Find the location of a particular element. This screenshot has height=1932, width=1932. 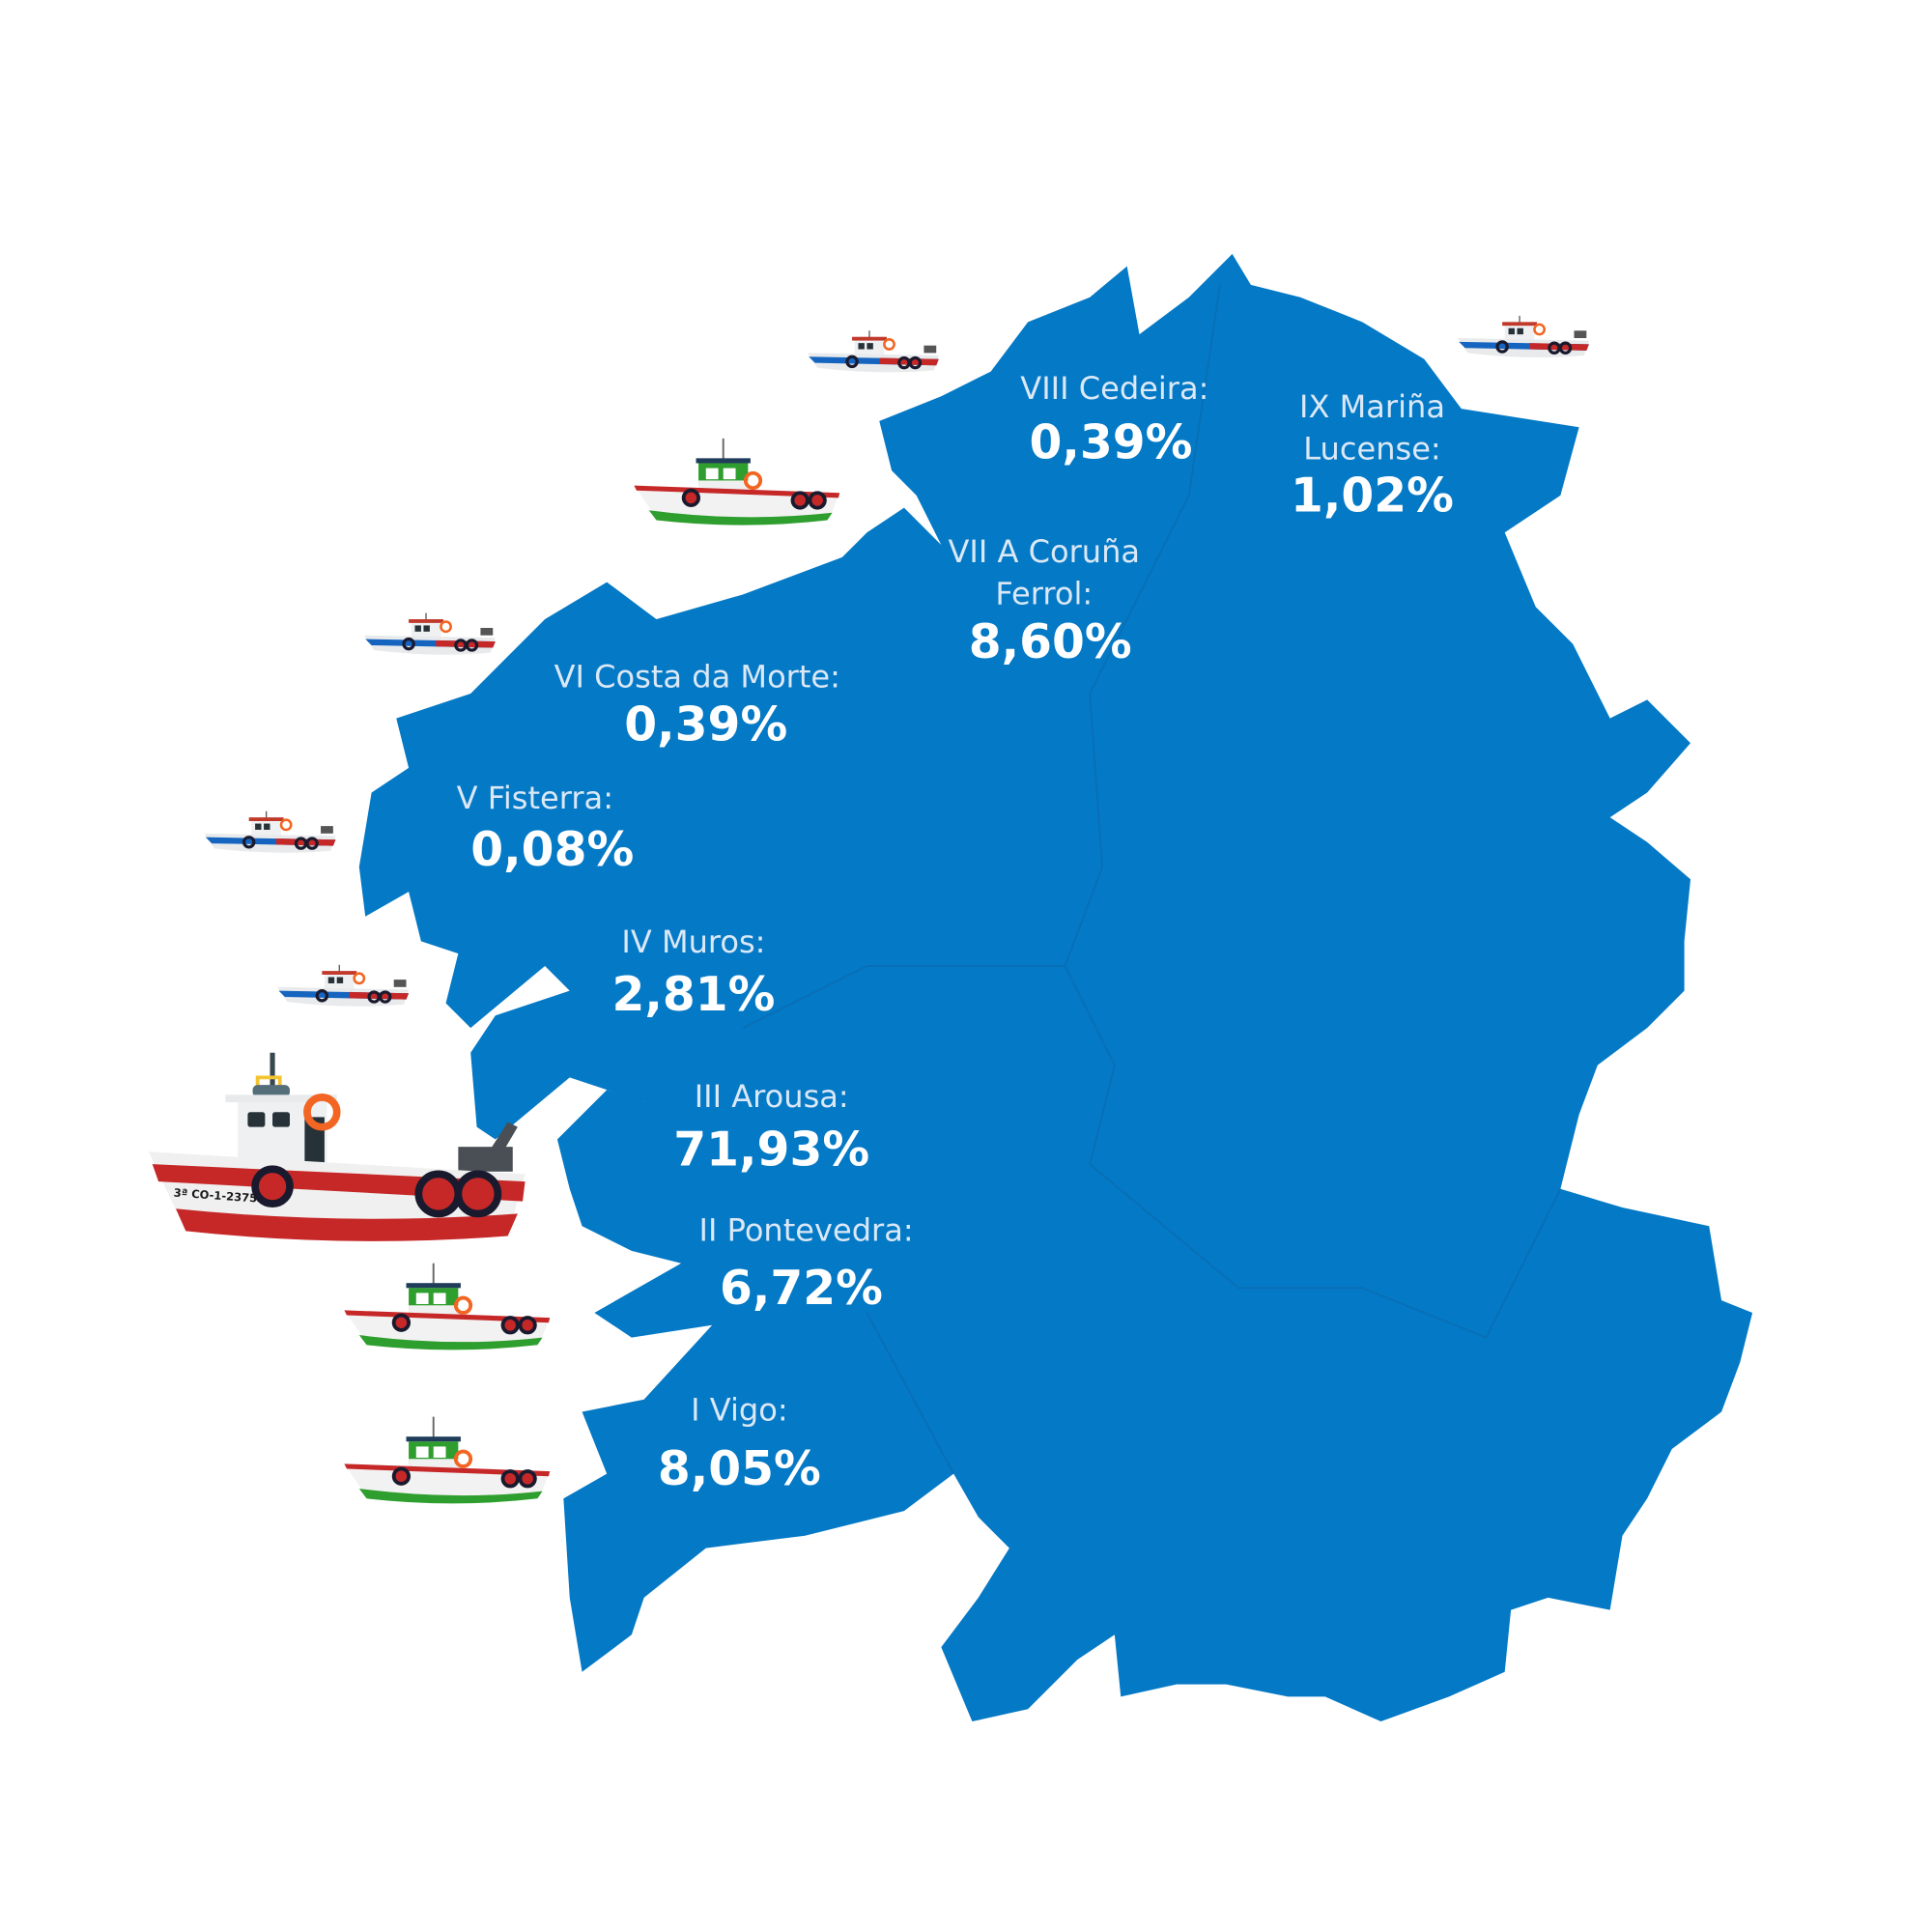

zone-label-v-fisterra: V Fisterra: 0,08% is located at coordinates (546, 828).